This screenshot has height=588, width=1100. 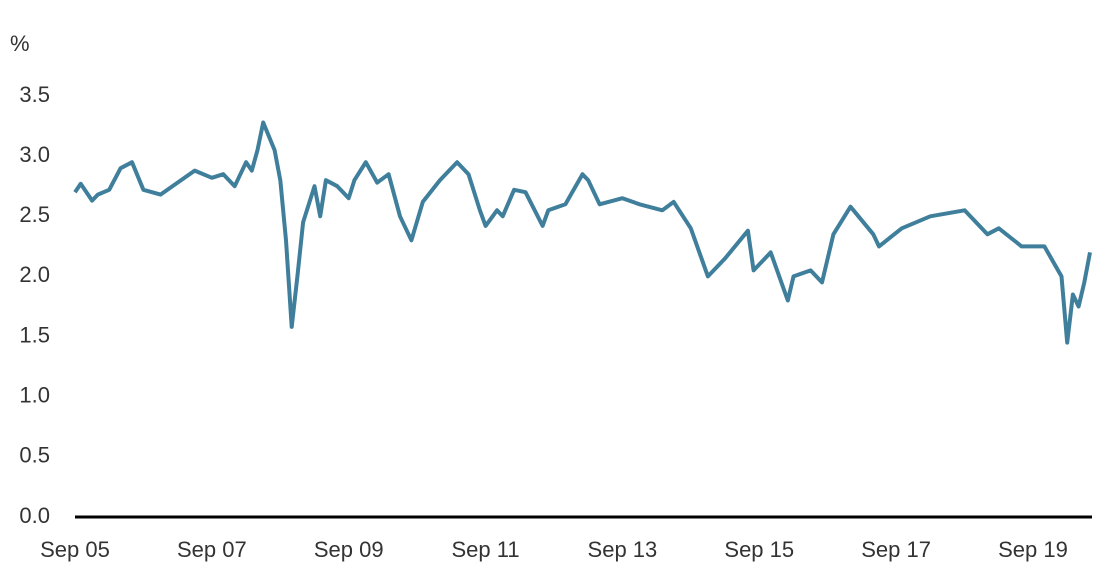 I want to click on y-tick-label: 0.5, so click(x=34, y=455).